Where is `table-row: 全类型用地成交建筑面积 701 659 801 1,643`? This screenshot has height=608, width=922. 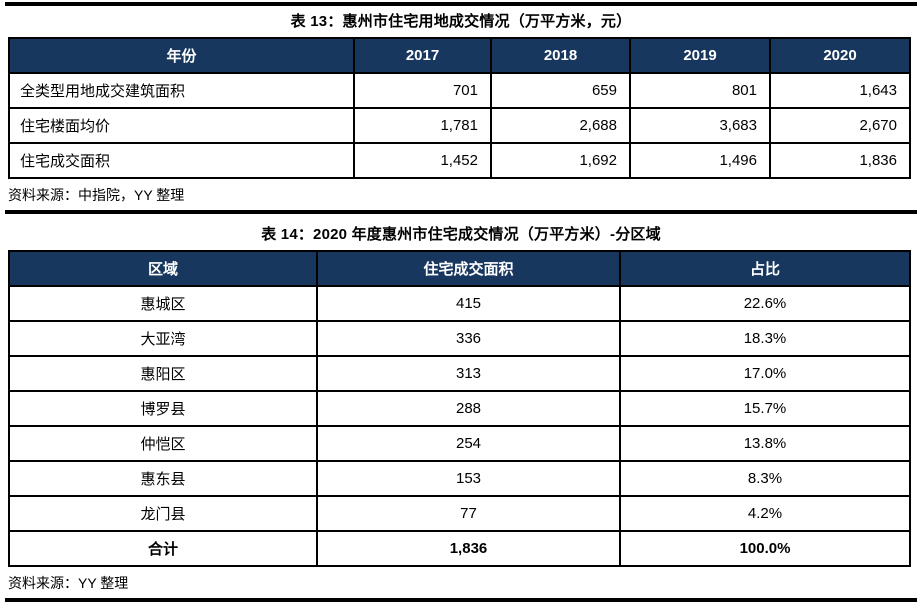 table-row: 全类型用地成交建筑面积 701 659 801 1,643 is located at coordinates (459, 90).